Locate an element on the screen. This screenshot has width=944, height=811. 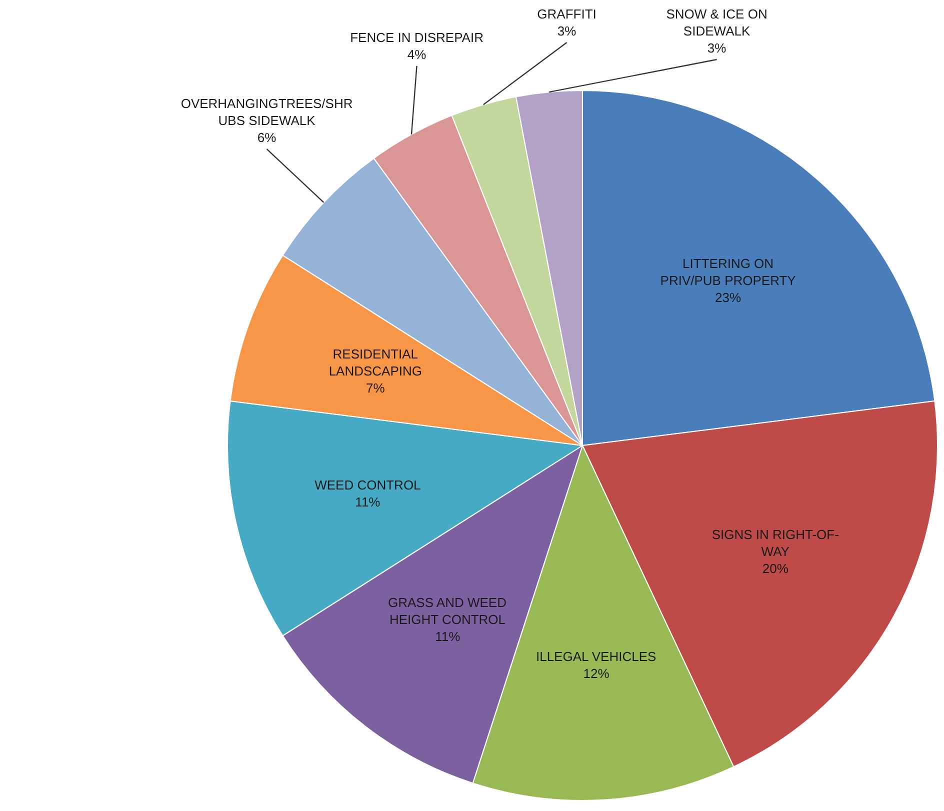
data-label: 23% is located at coordinates (728, 297).